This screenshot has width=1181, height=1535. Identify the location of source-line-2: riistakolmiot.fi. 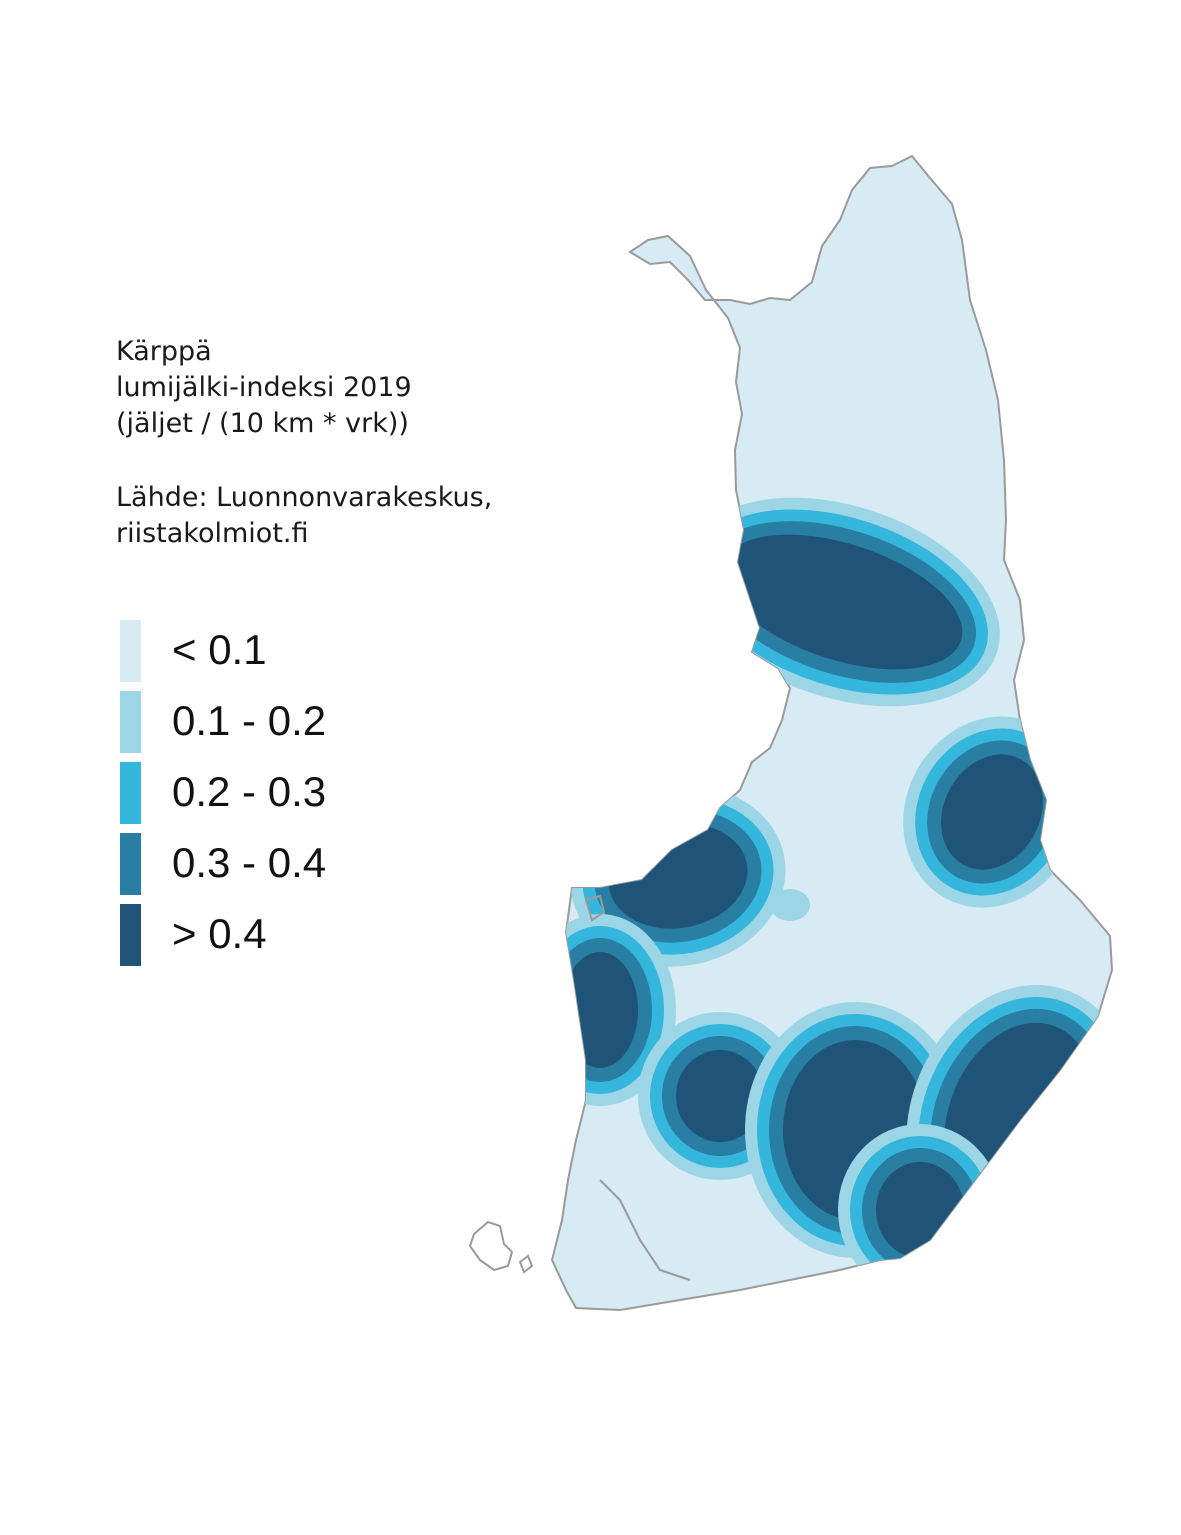
(212, 533).